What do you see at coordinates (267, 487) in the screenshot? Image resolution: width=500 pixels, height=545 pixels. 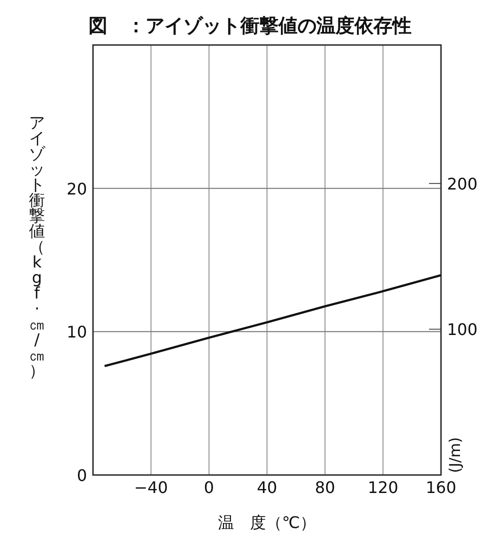 I see `x-tick-label: 40` at bounding box center [267, 487].